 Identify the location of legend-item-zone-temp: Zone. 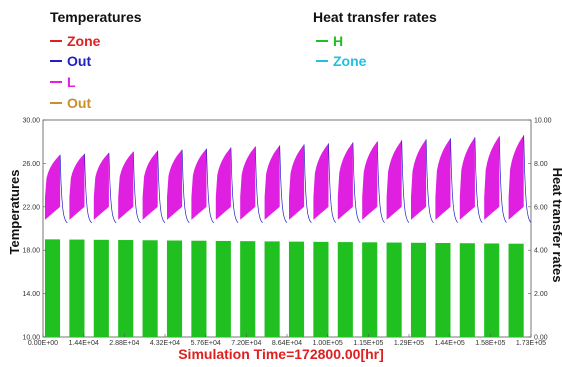
(75, 41).